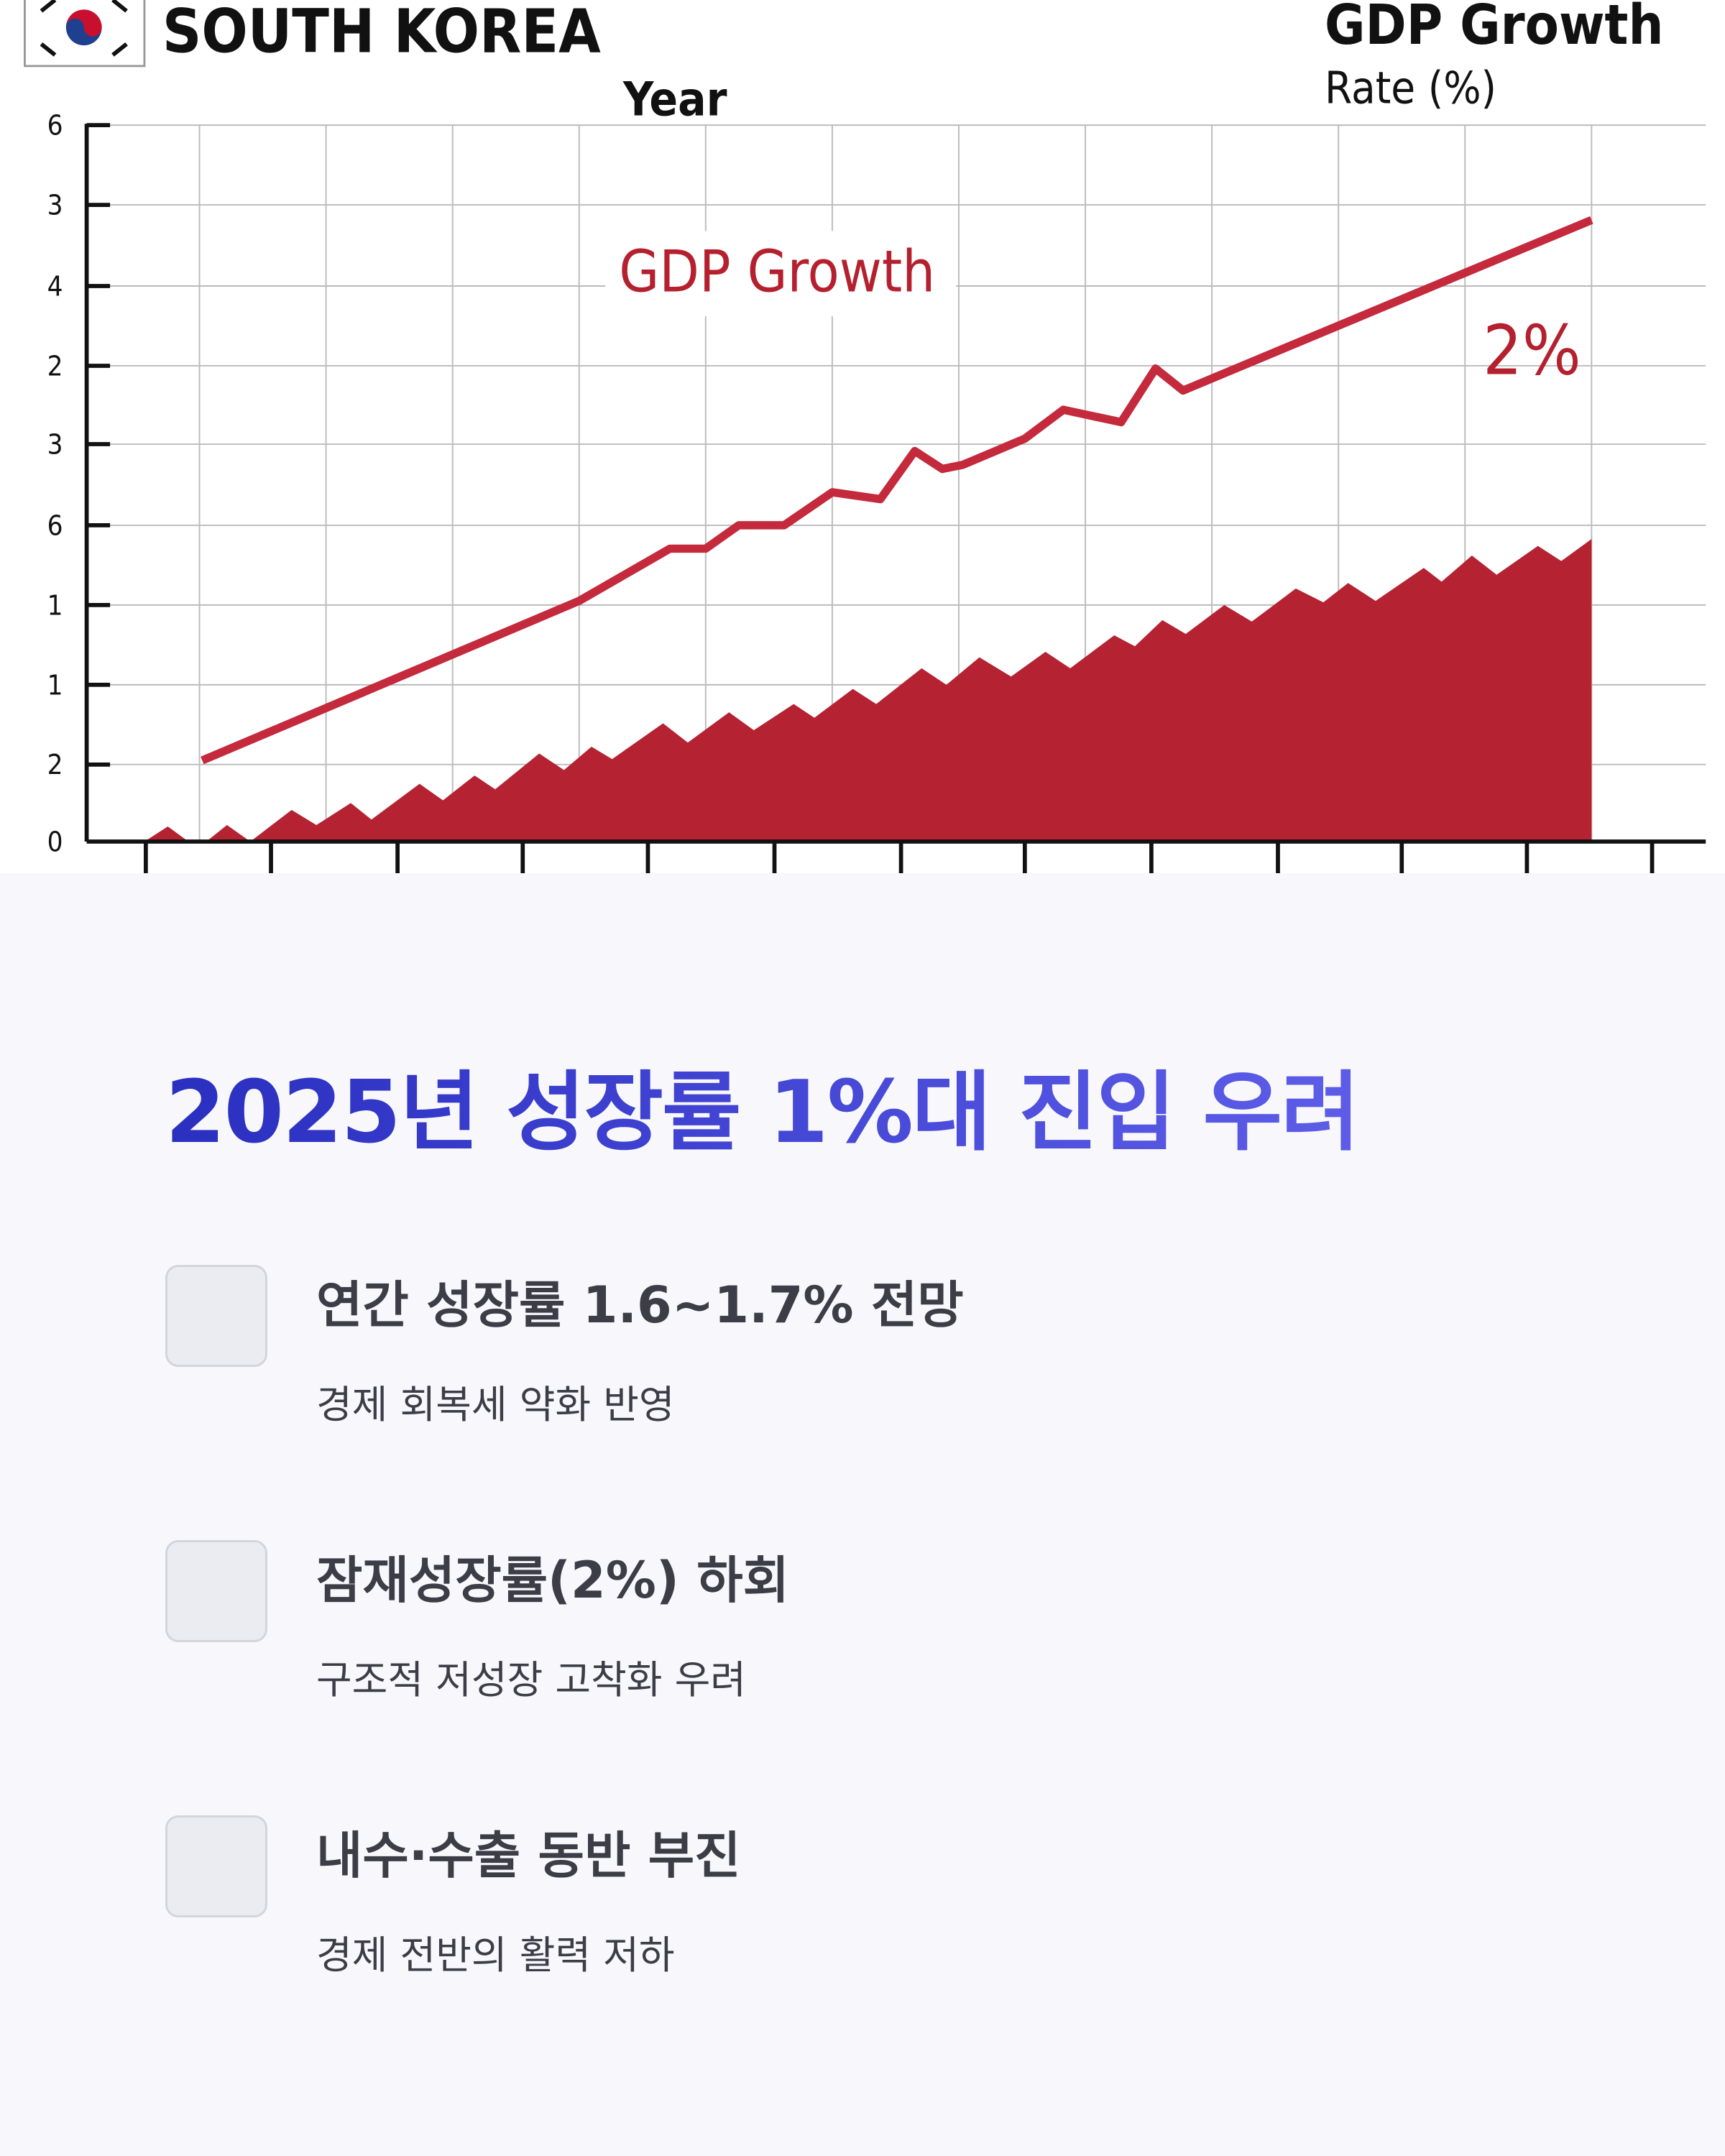  What do you see at coordinates (1494, 28) in the screenshot?
I see `legend-title: GDP Growth` at bounding box center [1494, 28].